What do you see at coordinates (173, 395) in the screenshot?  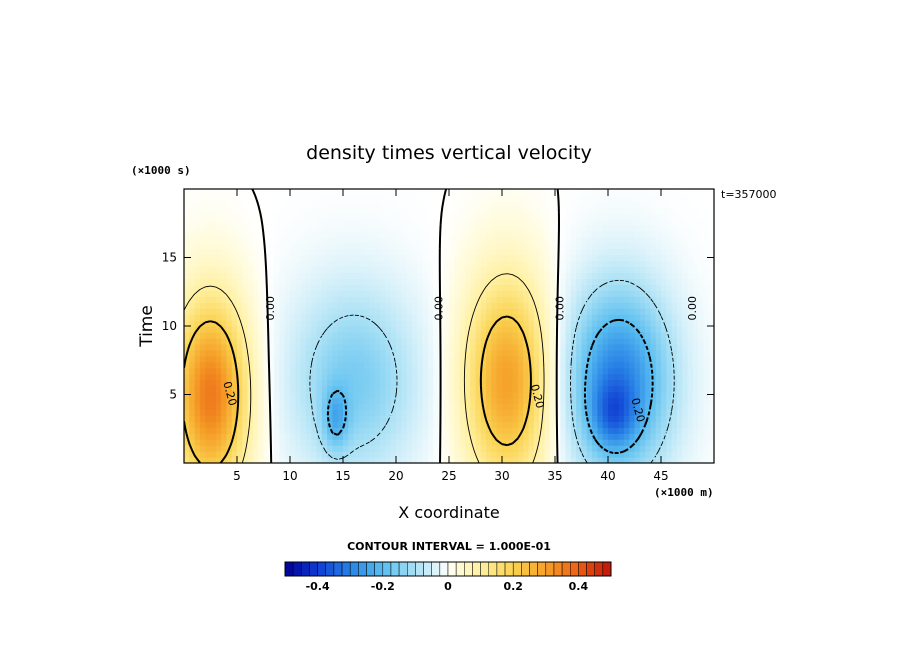 I see `y-tick-label: 5` at bounding box center [173, 395].